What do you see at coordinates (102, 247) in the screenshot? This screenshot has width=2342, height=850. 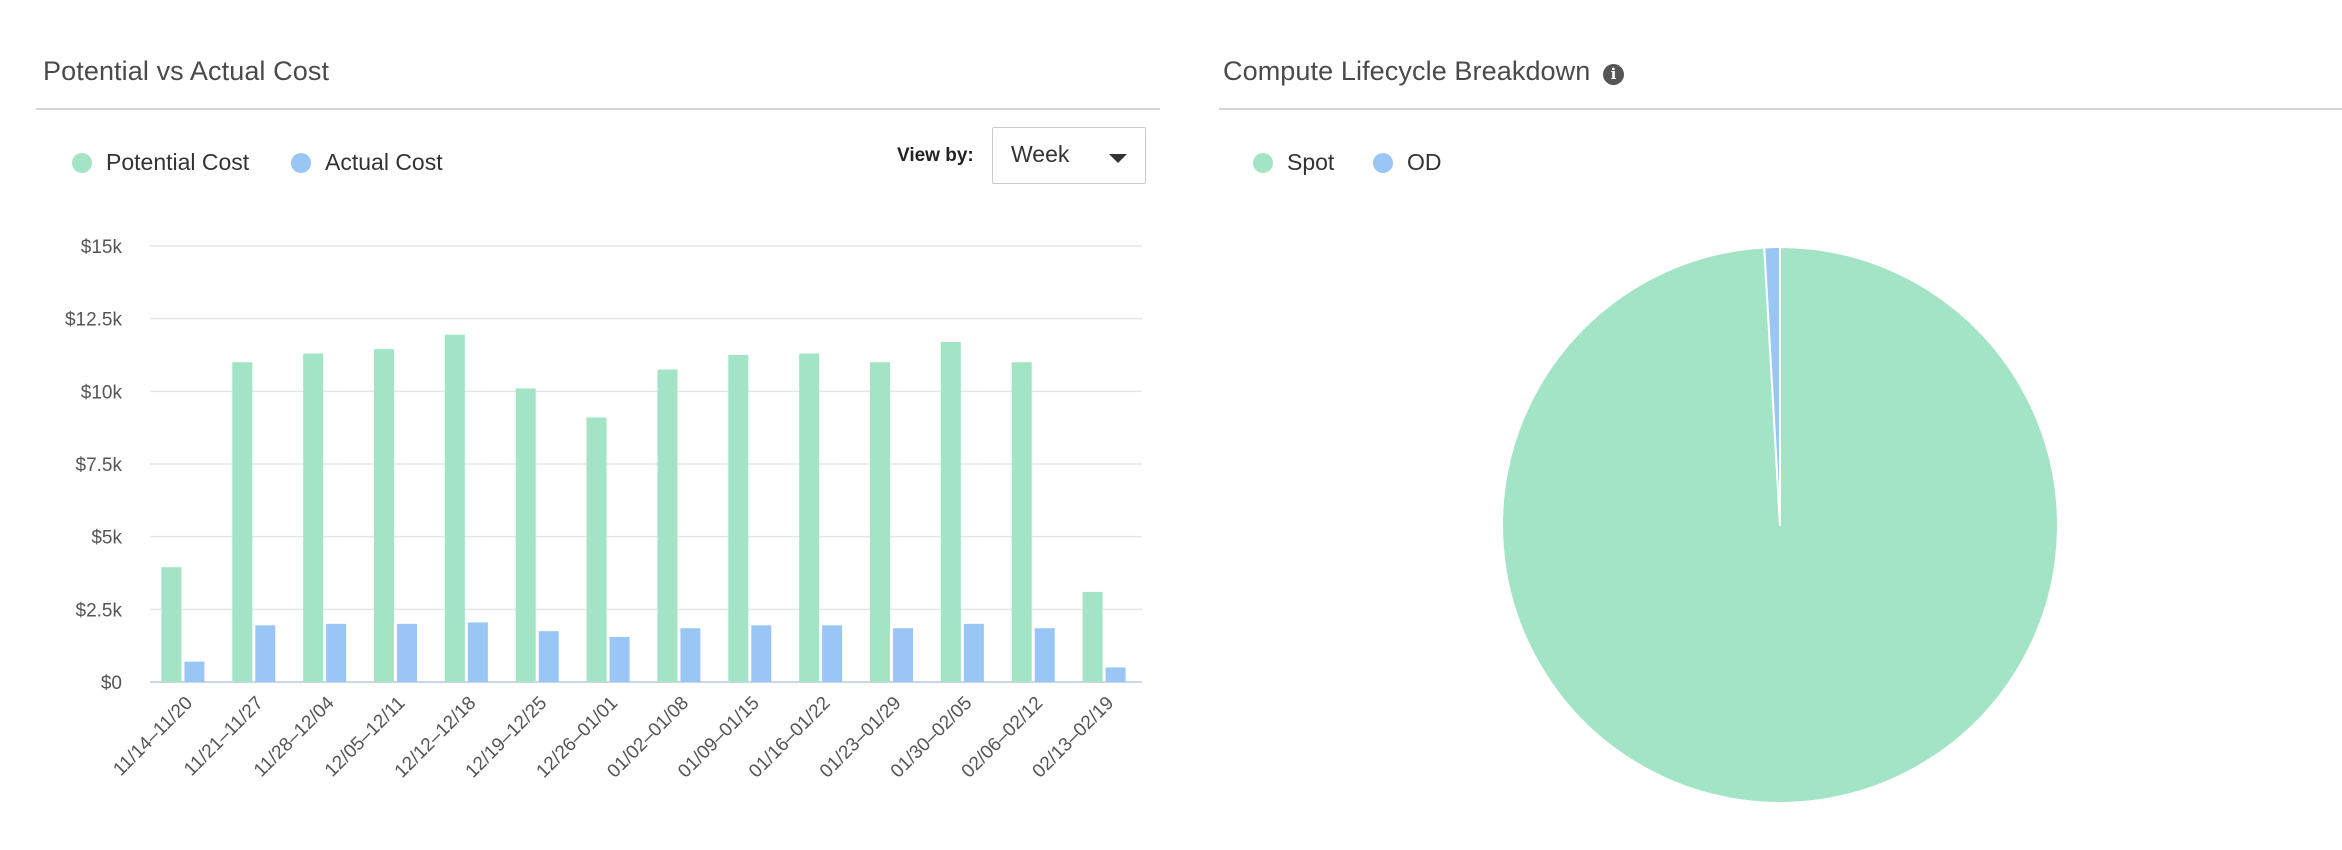 I see `y-tick-label: $15k` at bounding box center [102, 247].